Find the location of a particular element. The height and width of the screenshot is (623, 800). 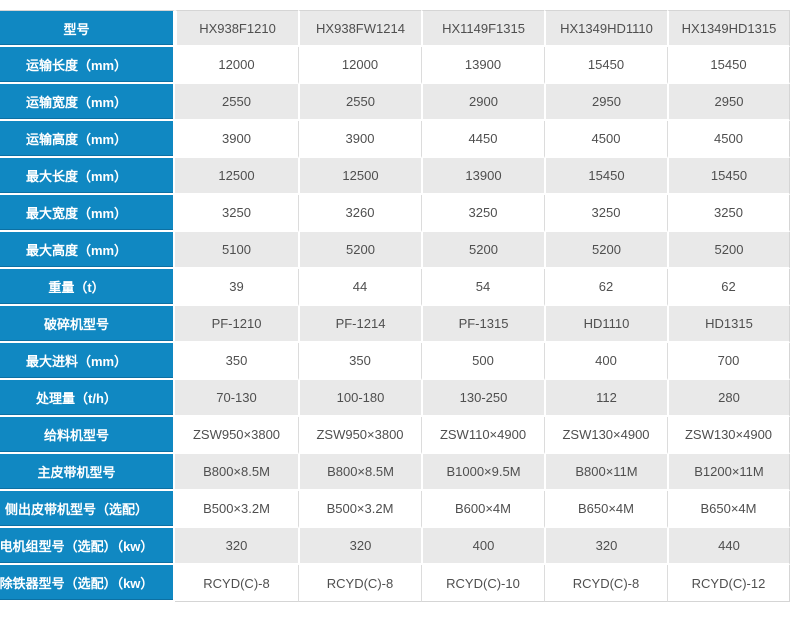

spec-value: RCYD(C)-10 is located at coordinates (482, 583).